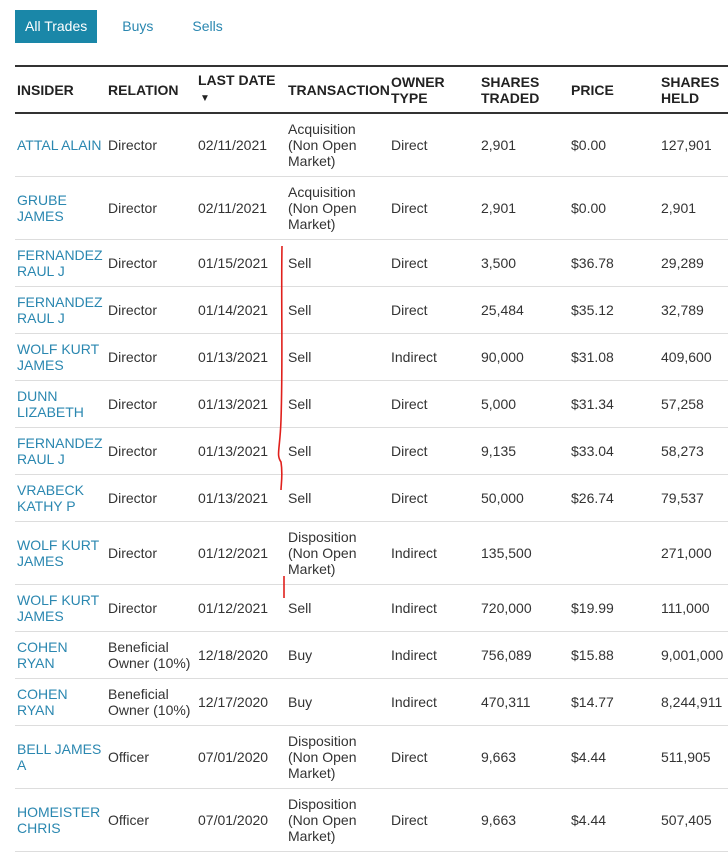  I want to click on last-date: 12/17/2020, so click(233, 702).